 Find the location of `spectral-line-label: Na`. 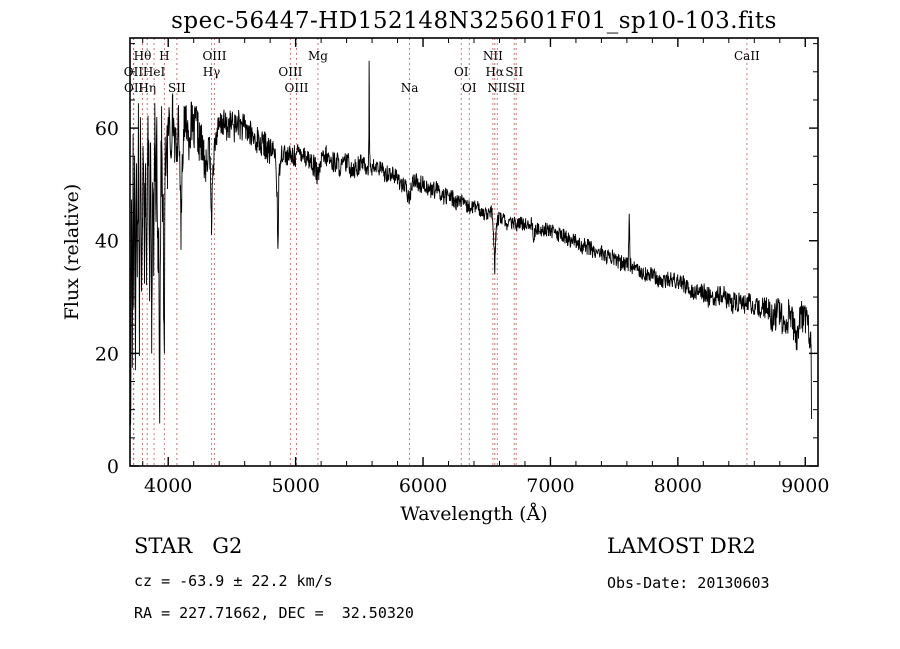

spectral-line-label: Na is located at coordinates (410, 88).